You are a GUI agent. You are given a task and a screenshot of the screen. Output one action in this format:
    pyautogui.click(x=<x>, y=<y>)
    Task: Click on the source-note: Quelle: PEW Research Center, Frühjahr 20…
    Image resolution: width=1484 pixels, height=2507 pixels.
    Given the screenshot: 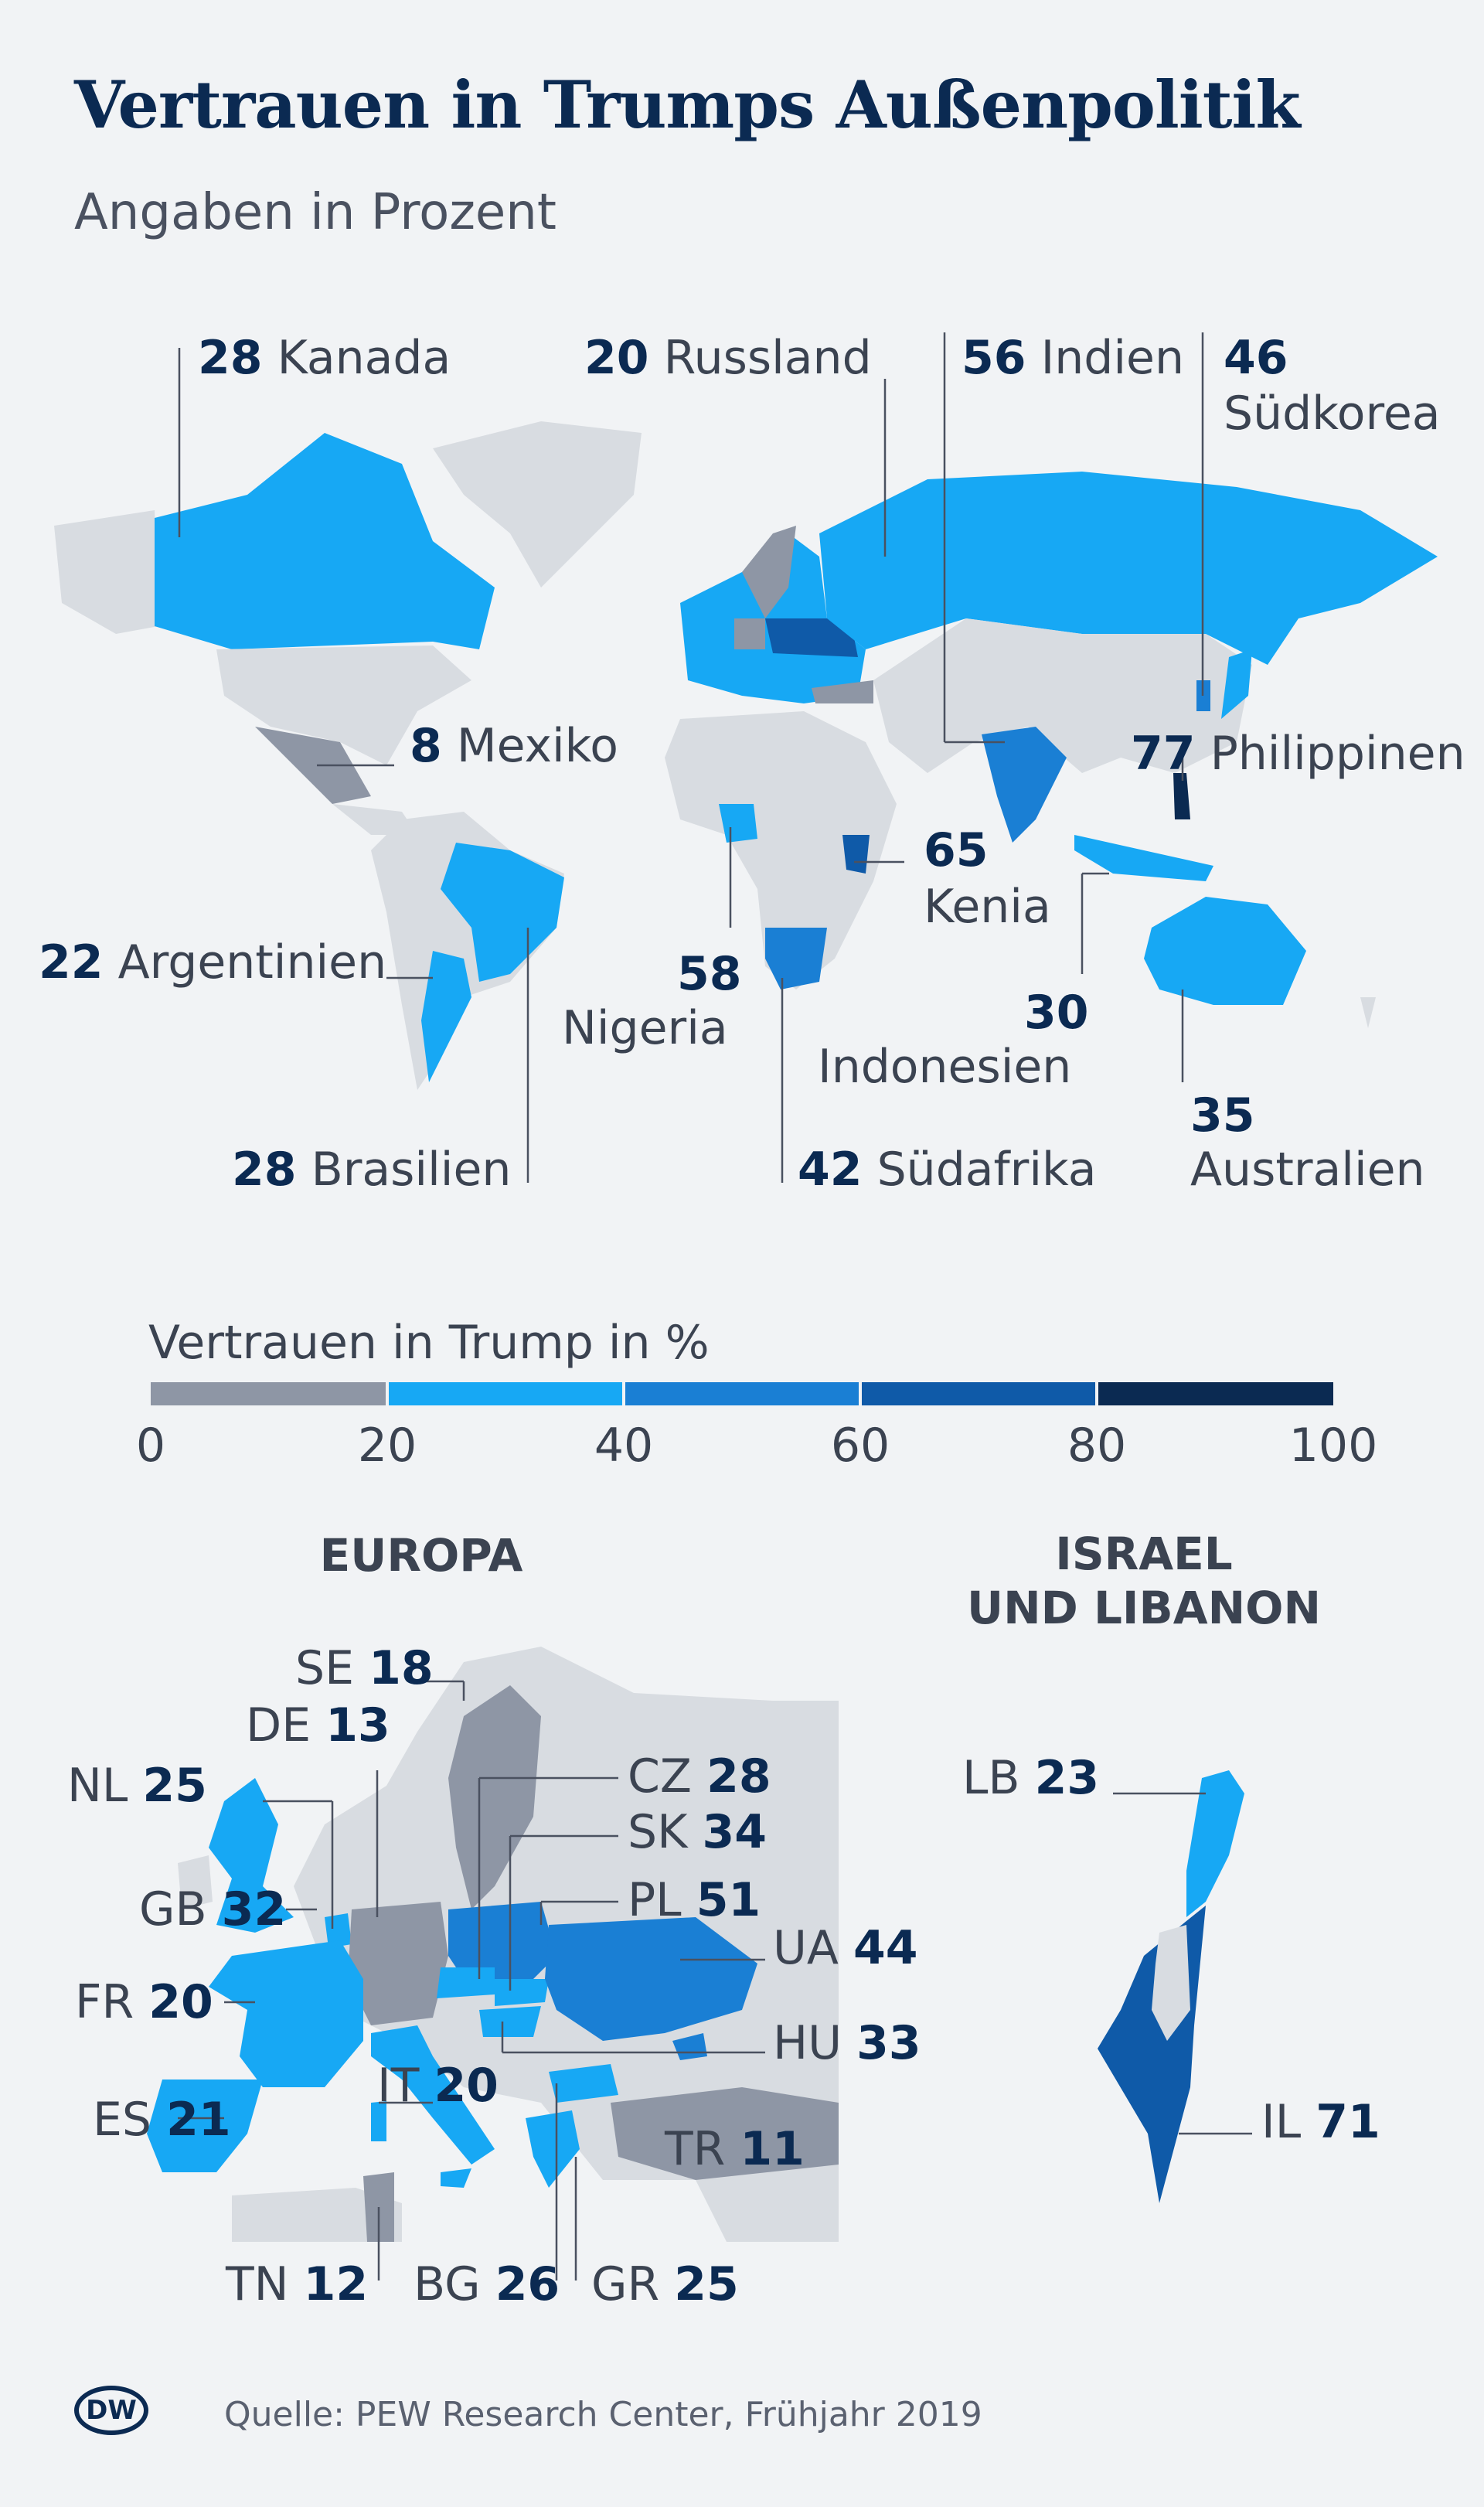 What is the action you would take?
    pyautogui.click(x=603, y=2414)
    